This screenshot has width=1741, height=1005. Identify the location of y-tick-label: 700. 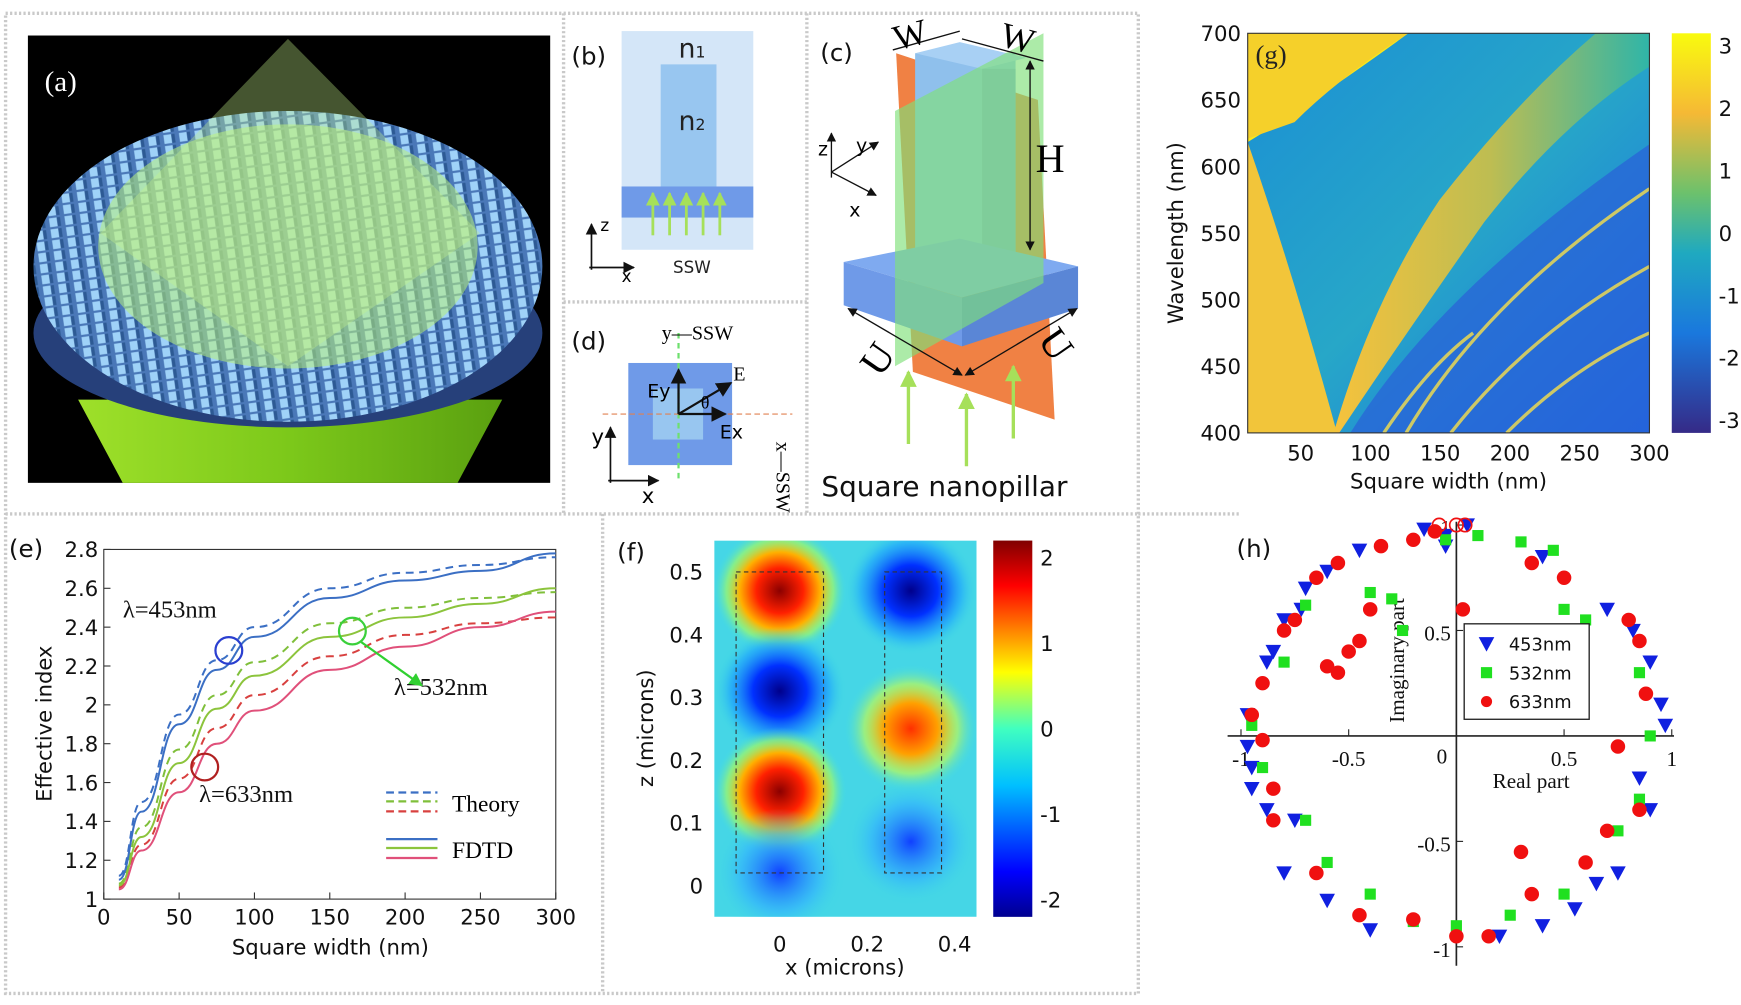
(1221, 33).